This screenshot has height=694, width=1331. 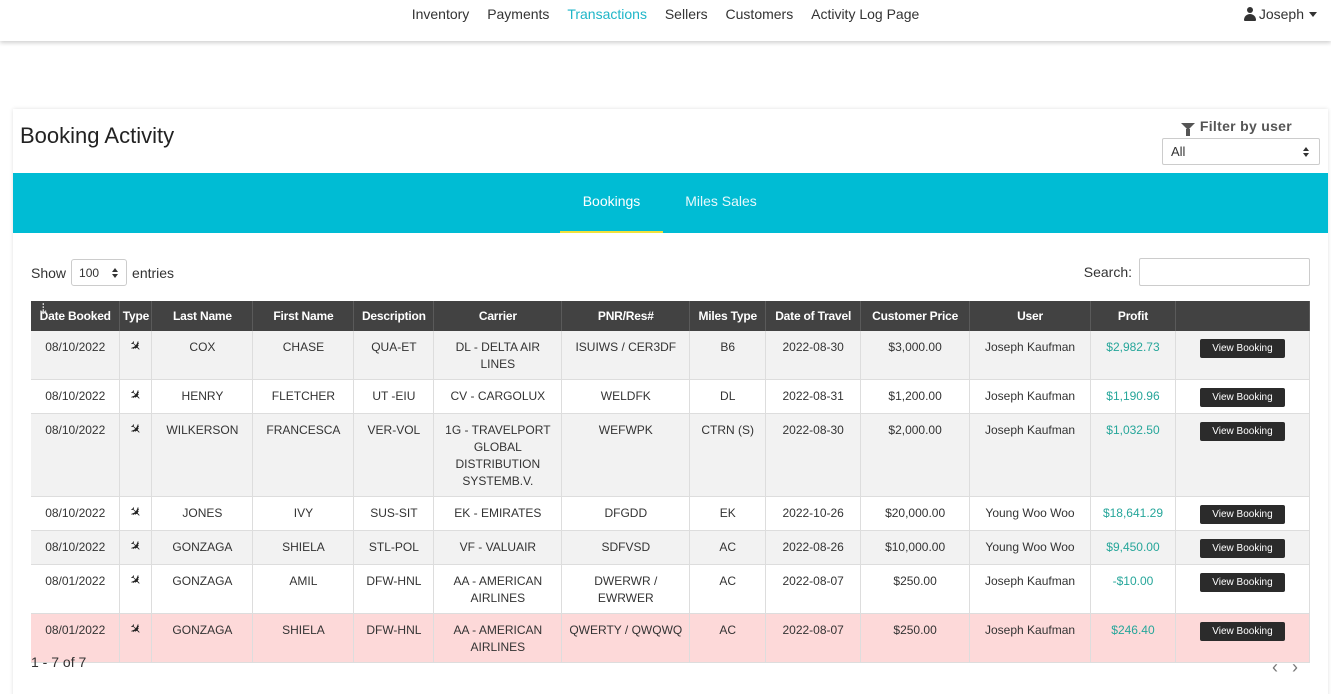 What do you see at coordinates (1133, 638) in the screenshot?
I see `cell-profit: $246.40` at bounding box center [1133, 638].